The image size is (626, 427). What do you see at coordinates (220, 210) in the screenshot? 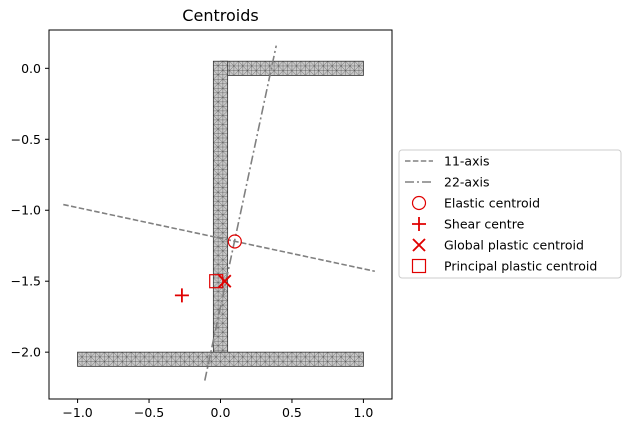
I see `web` at bounding box center [220, 210].